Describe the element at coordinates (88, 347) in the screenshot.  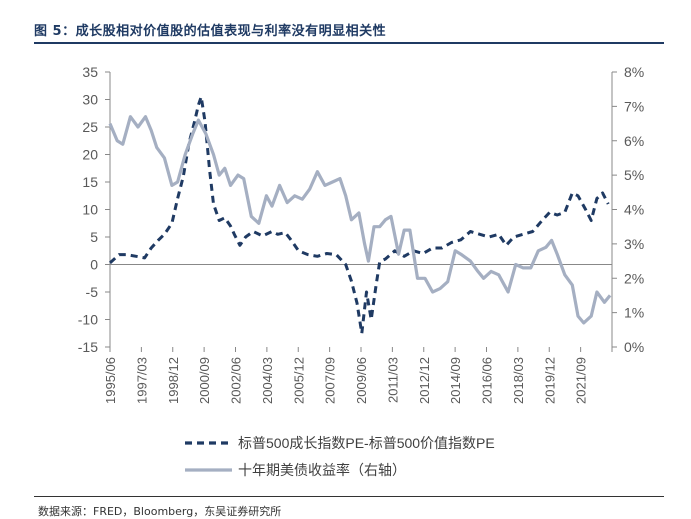
I see `y-left-tick-label: -15` at that location.